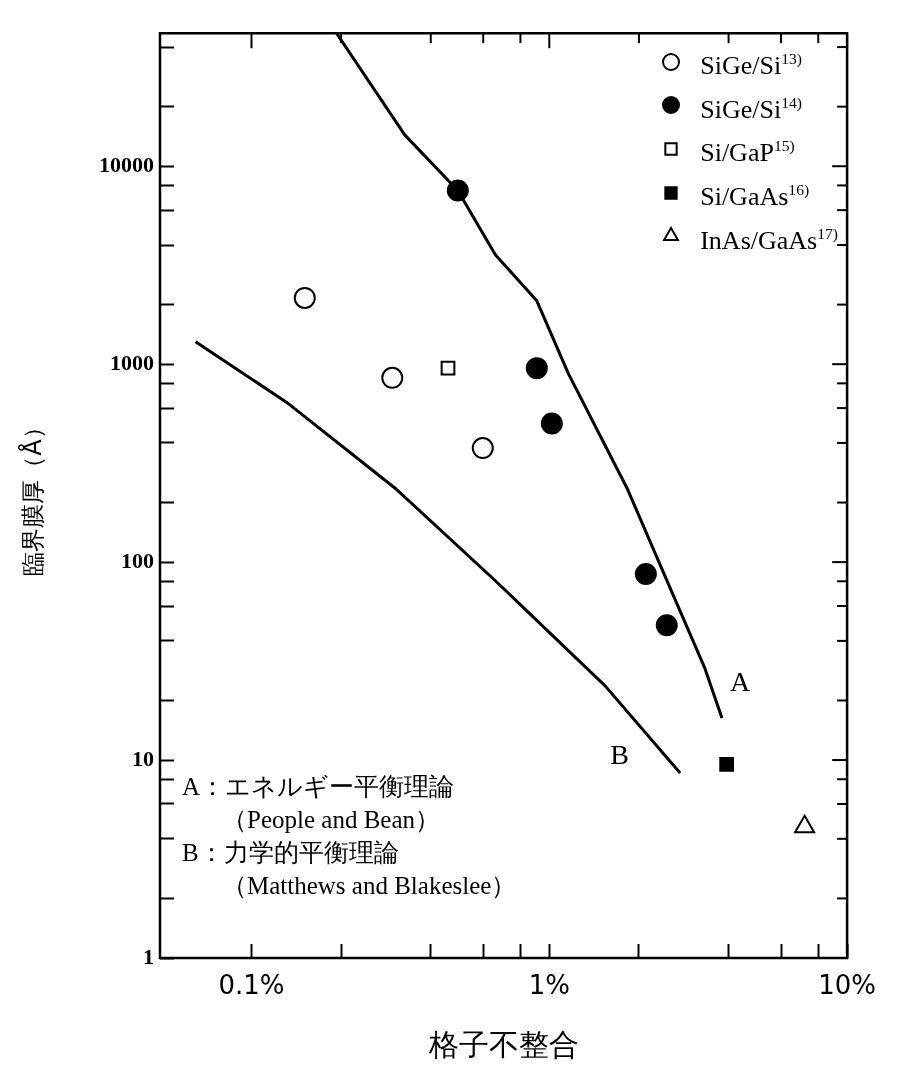 This screenshot has height=1065, width=904. What do you see at coordinates (251, 985) in the screenshot?
I see `x-tick-label: 0.1%` at bounding box center [251, 985].